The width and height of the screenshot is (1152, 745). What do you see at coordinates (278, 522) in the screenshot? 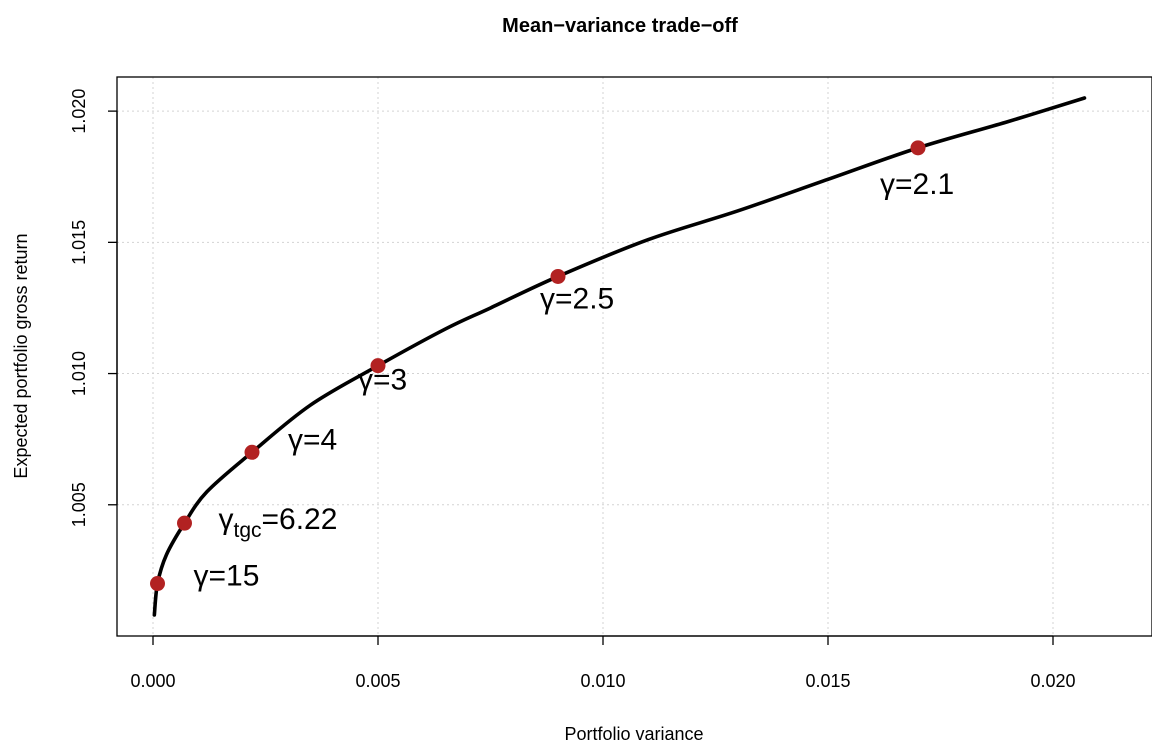
I see `point-label: γtgc=6.22` at bounding box center [278, 522].